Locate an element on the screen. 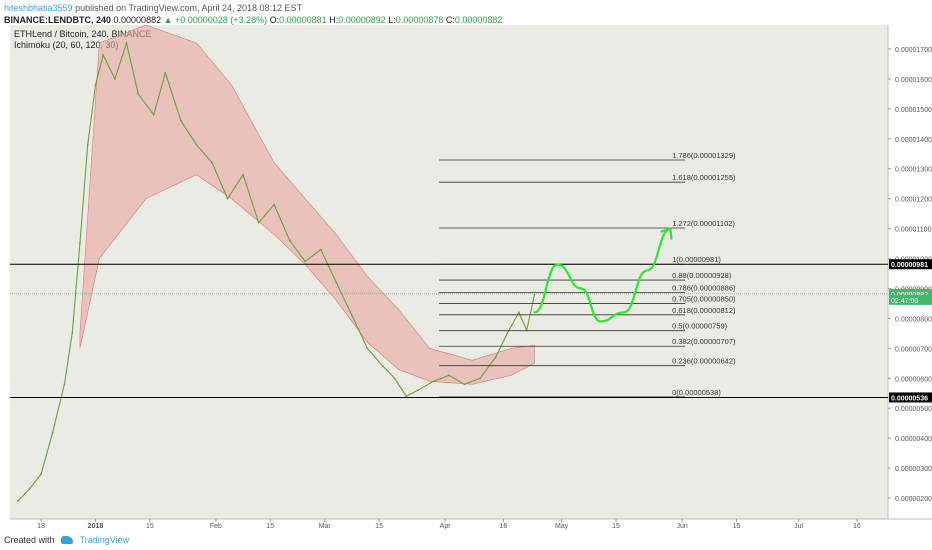 This screenshot has width=932, height=550. y-tick-label-13: 0.00000400 is located at coordinates (913, 439).